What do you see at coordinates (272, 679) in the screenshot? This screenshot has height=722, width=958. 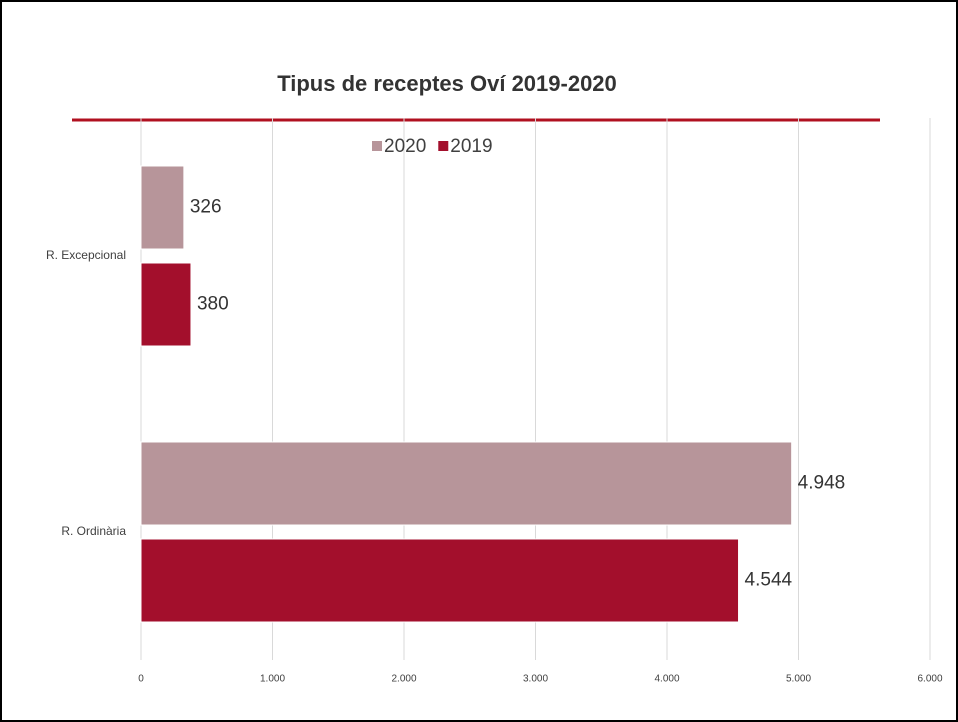 I see `x-tick-label: 1.000` at bounding box center [272, 679].